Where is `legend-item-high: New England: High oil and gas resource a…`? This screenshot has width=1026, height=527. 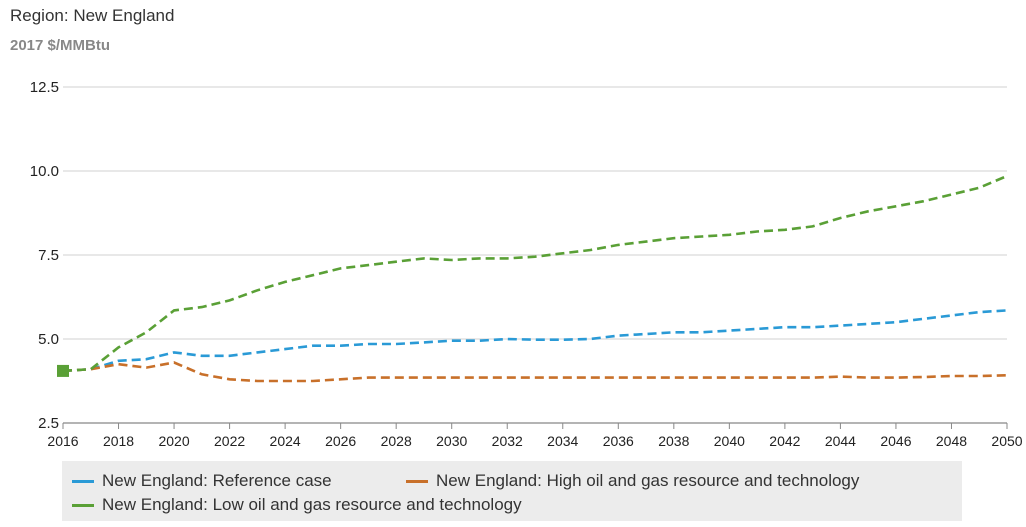 legend-item-high: New England: High oil and gas resource a… is located at coordinates (632, 481).